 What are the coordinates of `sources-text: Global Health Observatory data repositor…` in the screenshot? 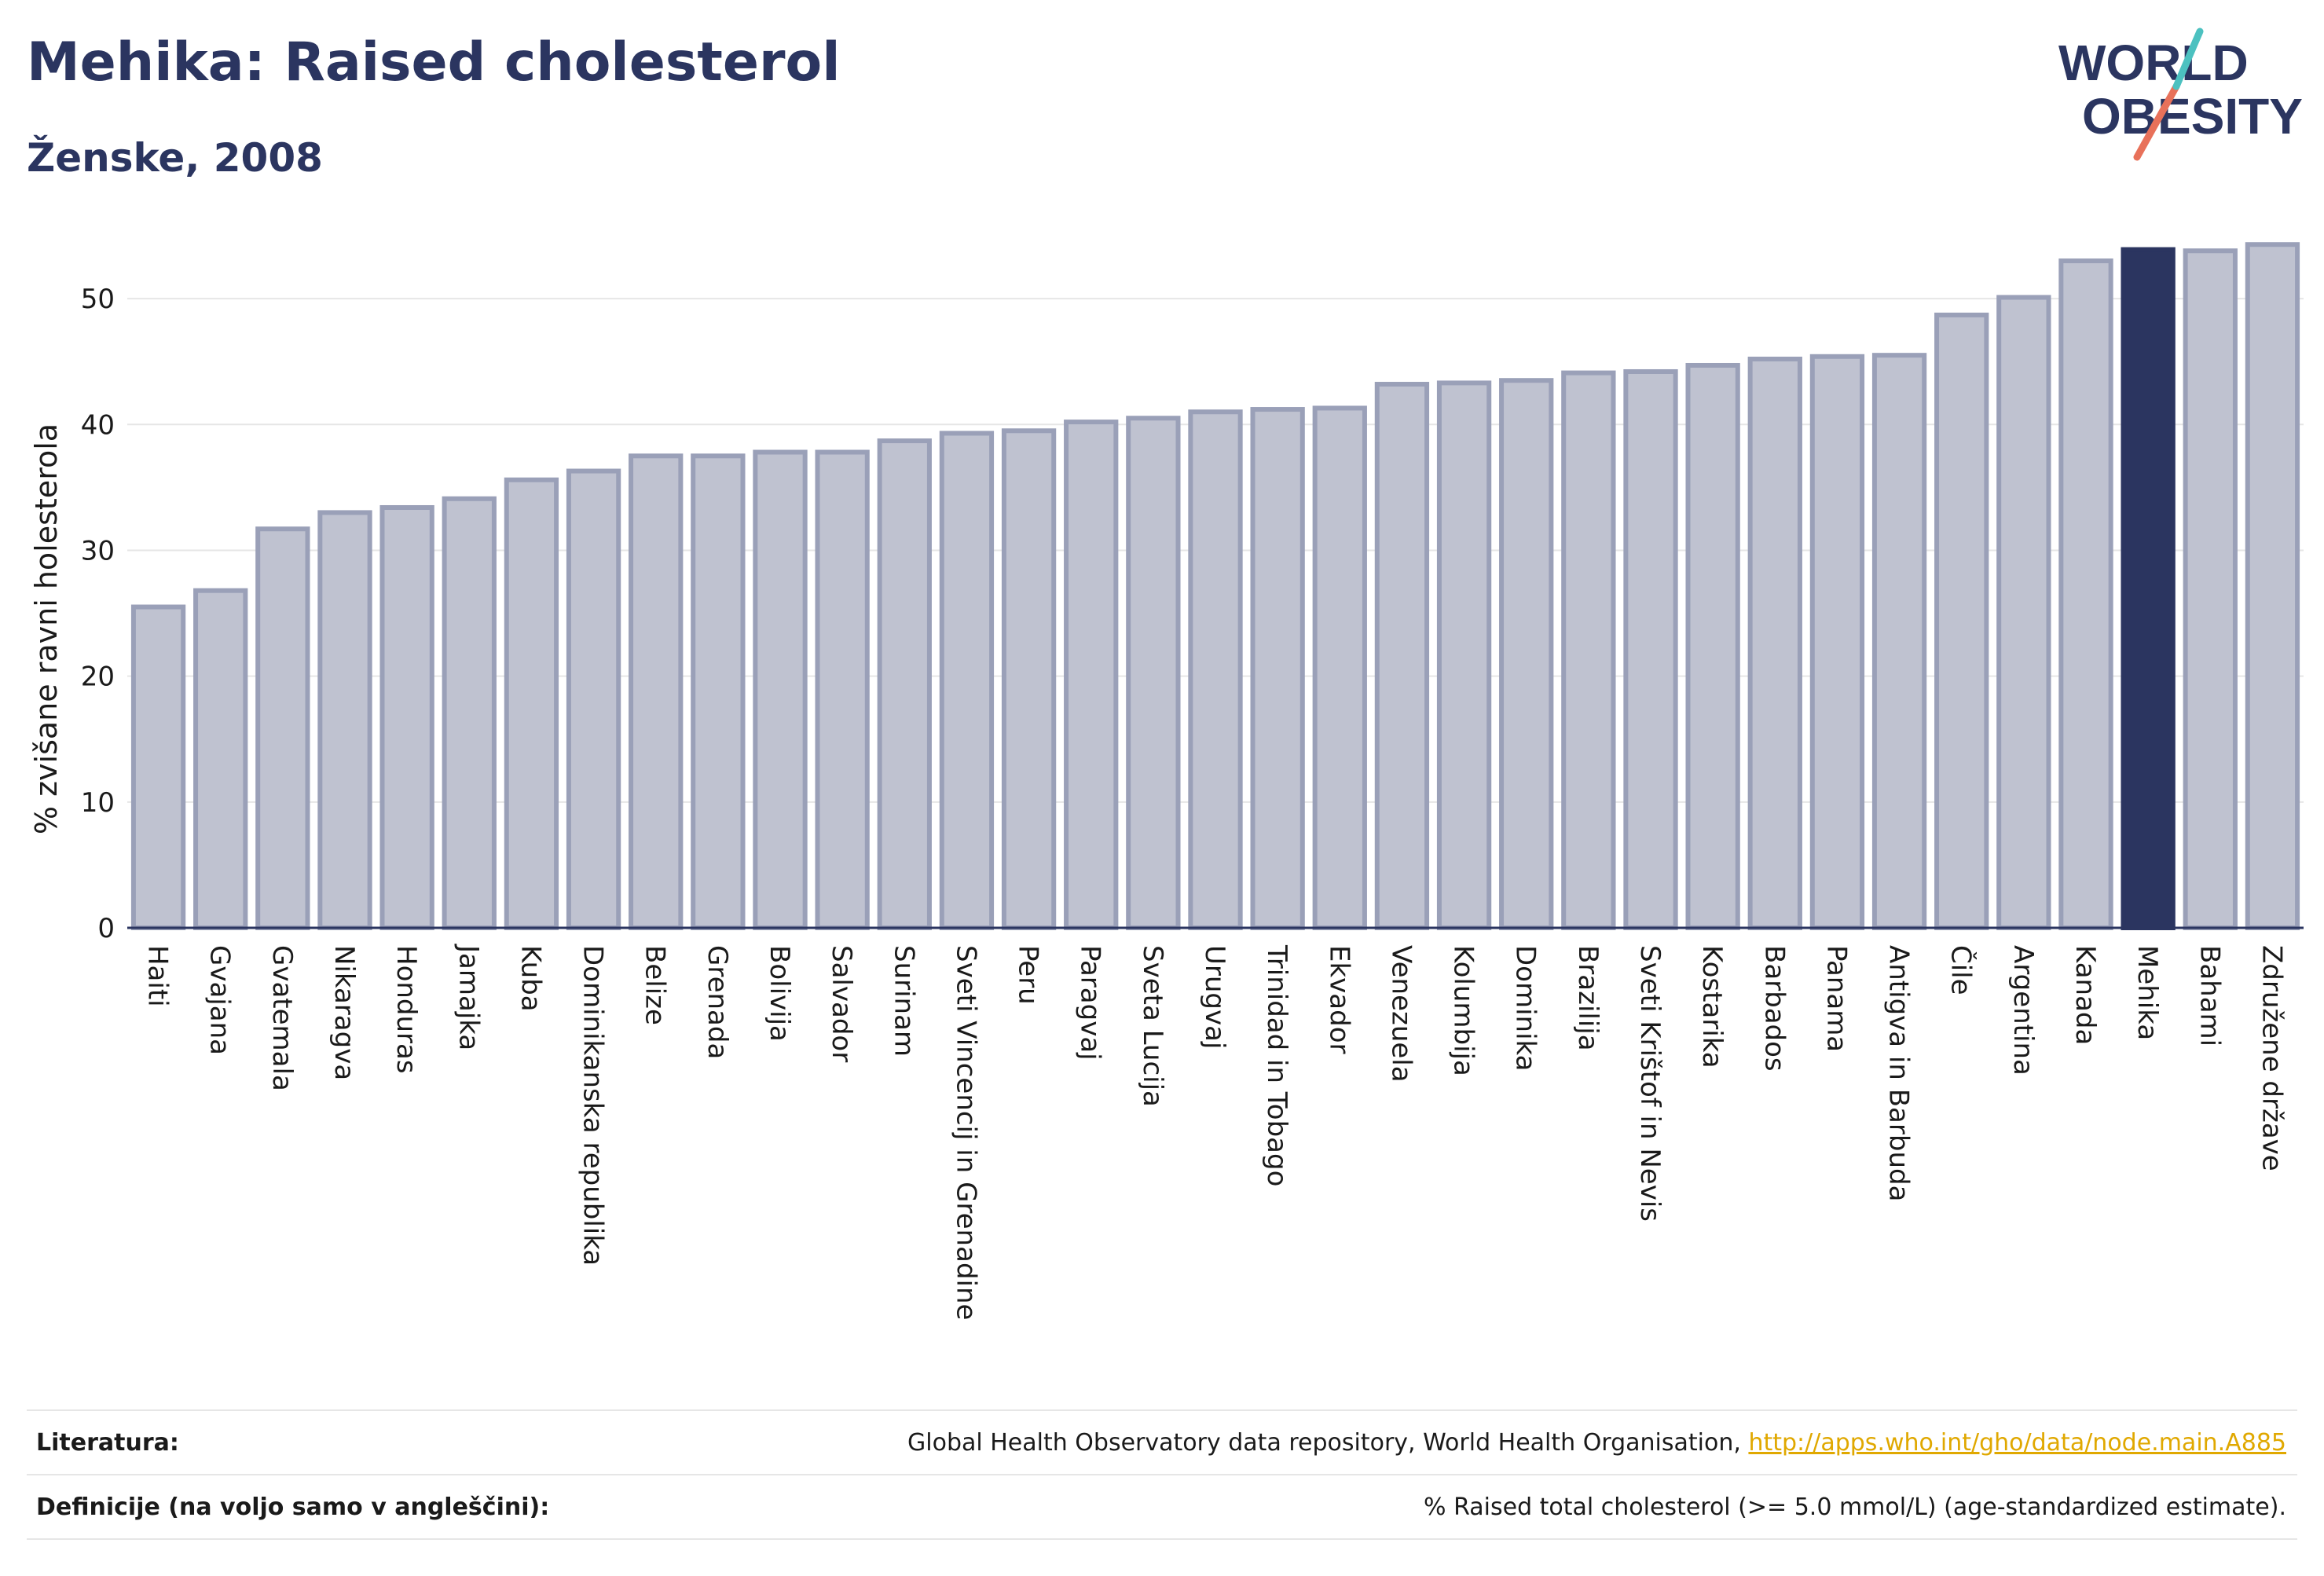 It's located at (1328, 1442).